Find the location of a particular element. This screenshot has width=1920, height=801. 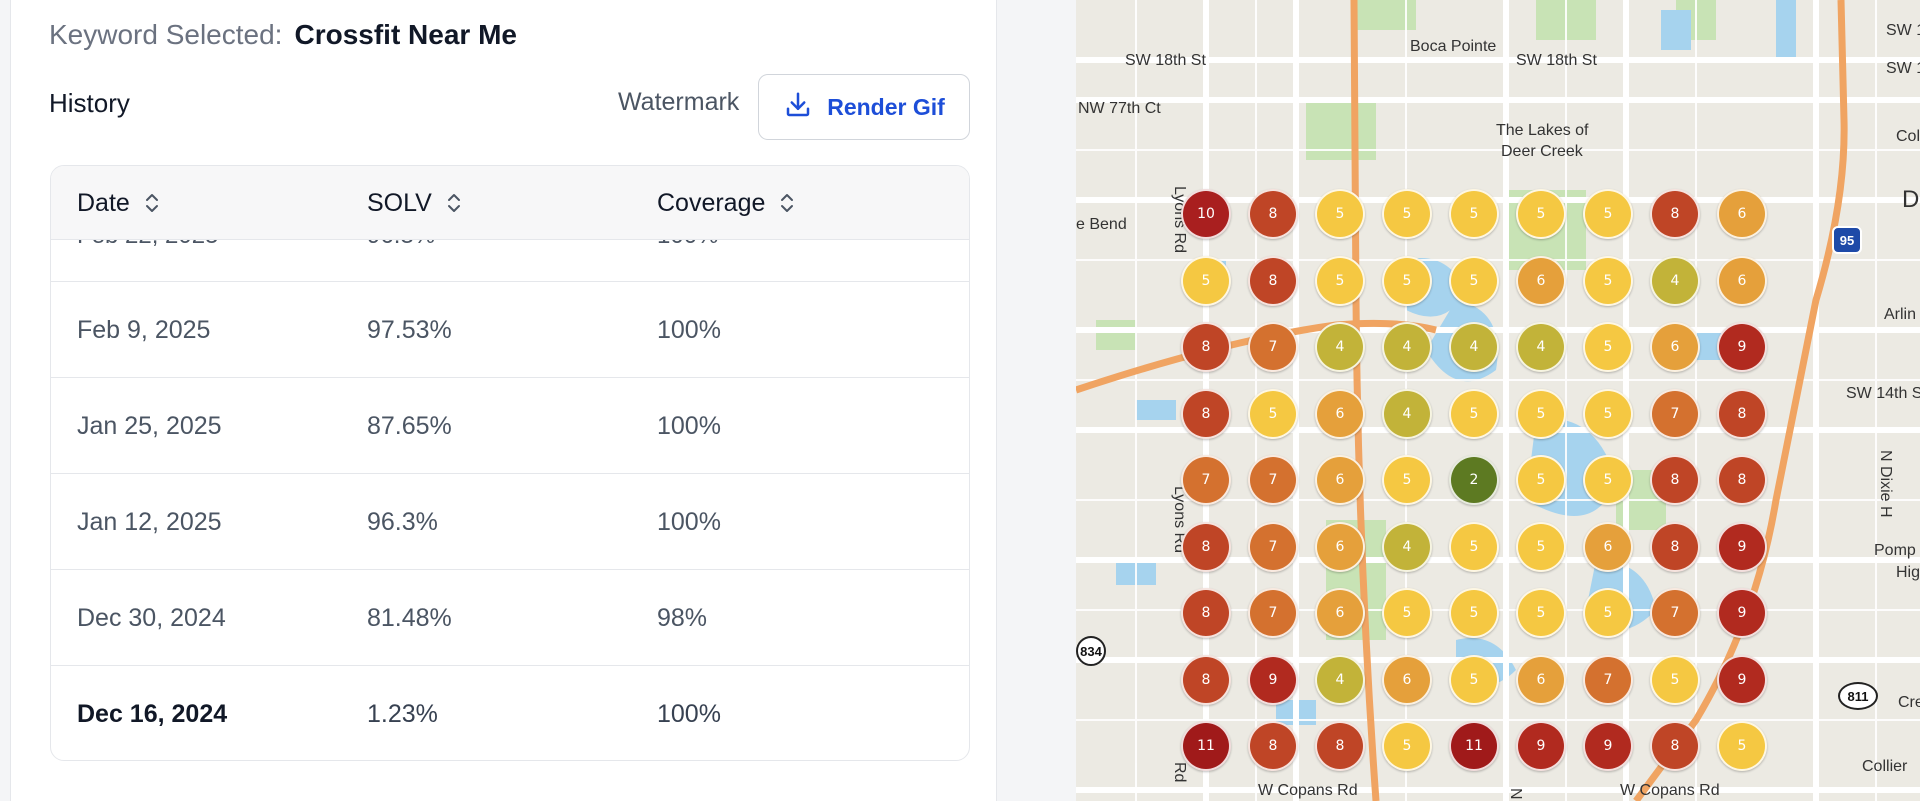

map-label: N is located at coordinates (1515, 794).